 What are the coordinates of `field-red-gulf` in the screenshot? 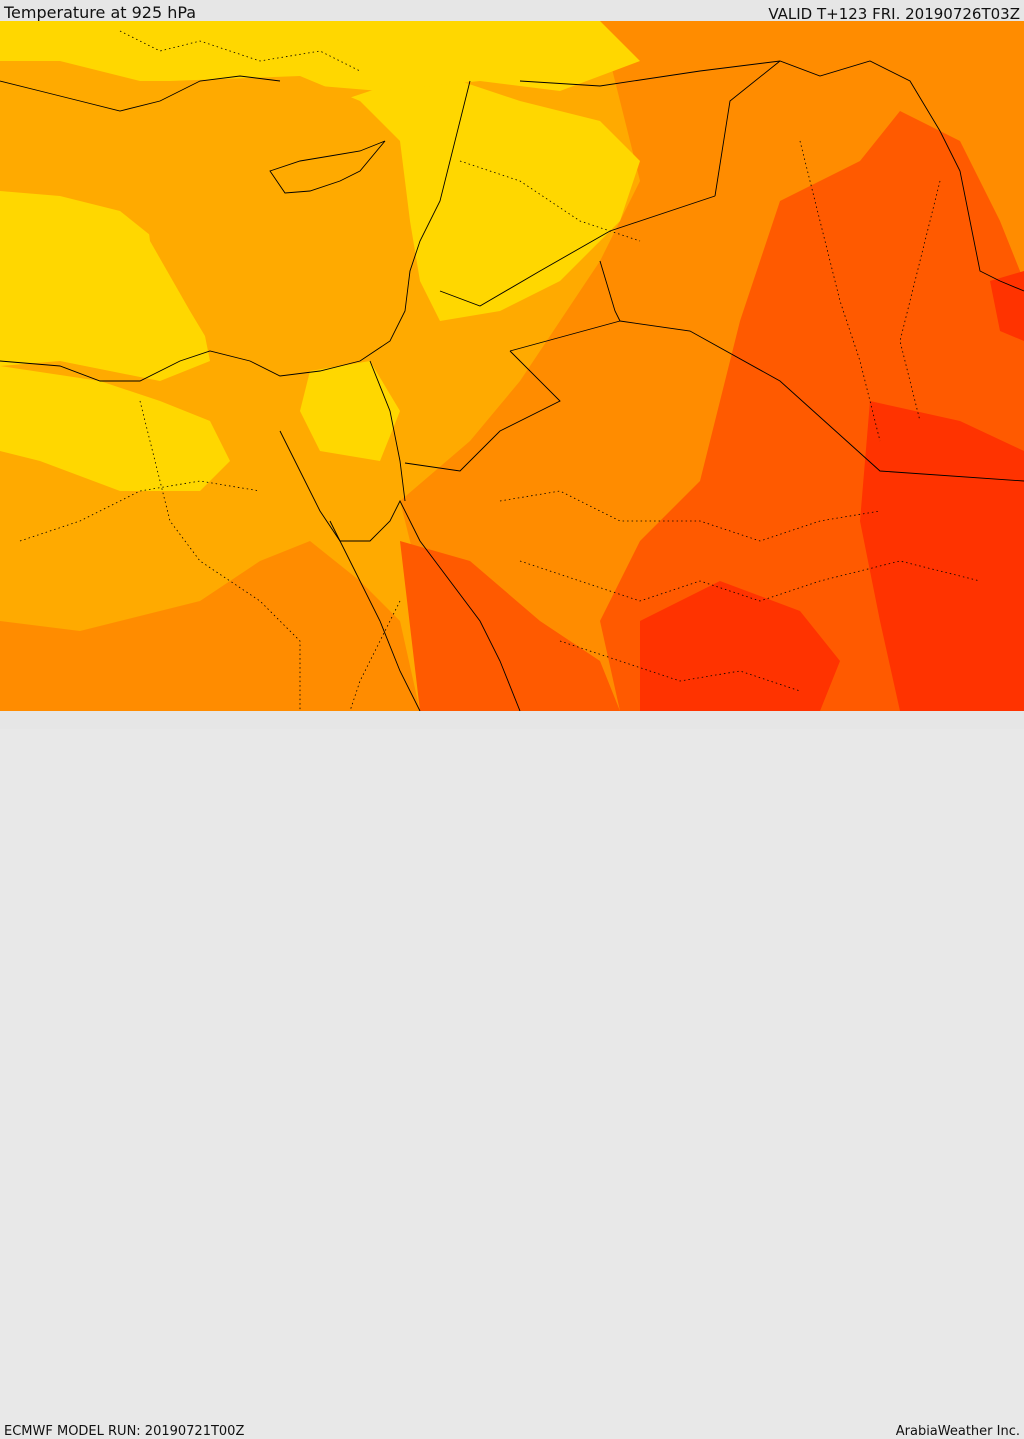 It's located at (1007, 306).